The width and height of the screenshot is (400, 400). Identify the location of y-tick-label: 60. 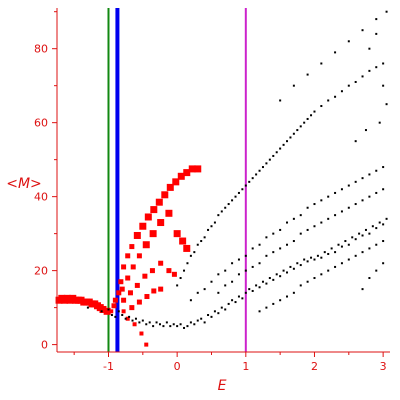
(41, 123).